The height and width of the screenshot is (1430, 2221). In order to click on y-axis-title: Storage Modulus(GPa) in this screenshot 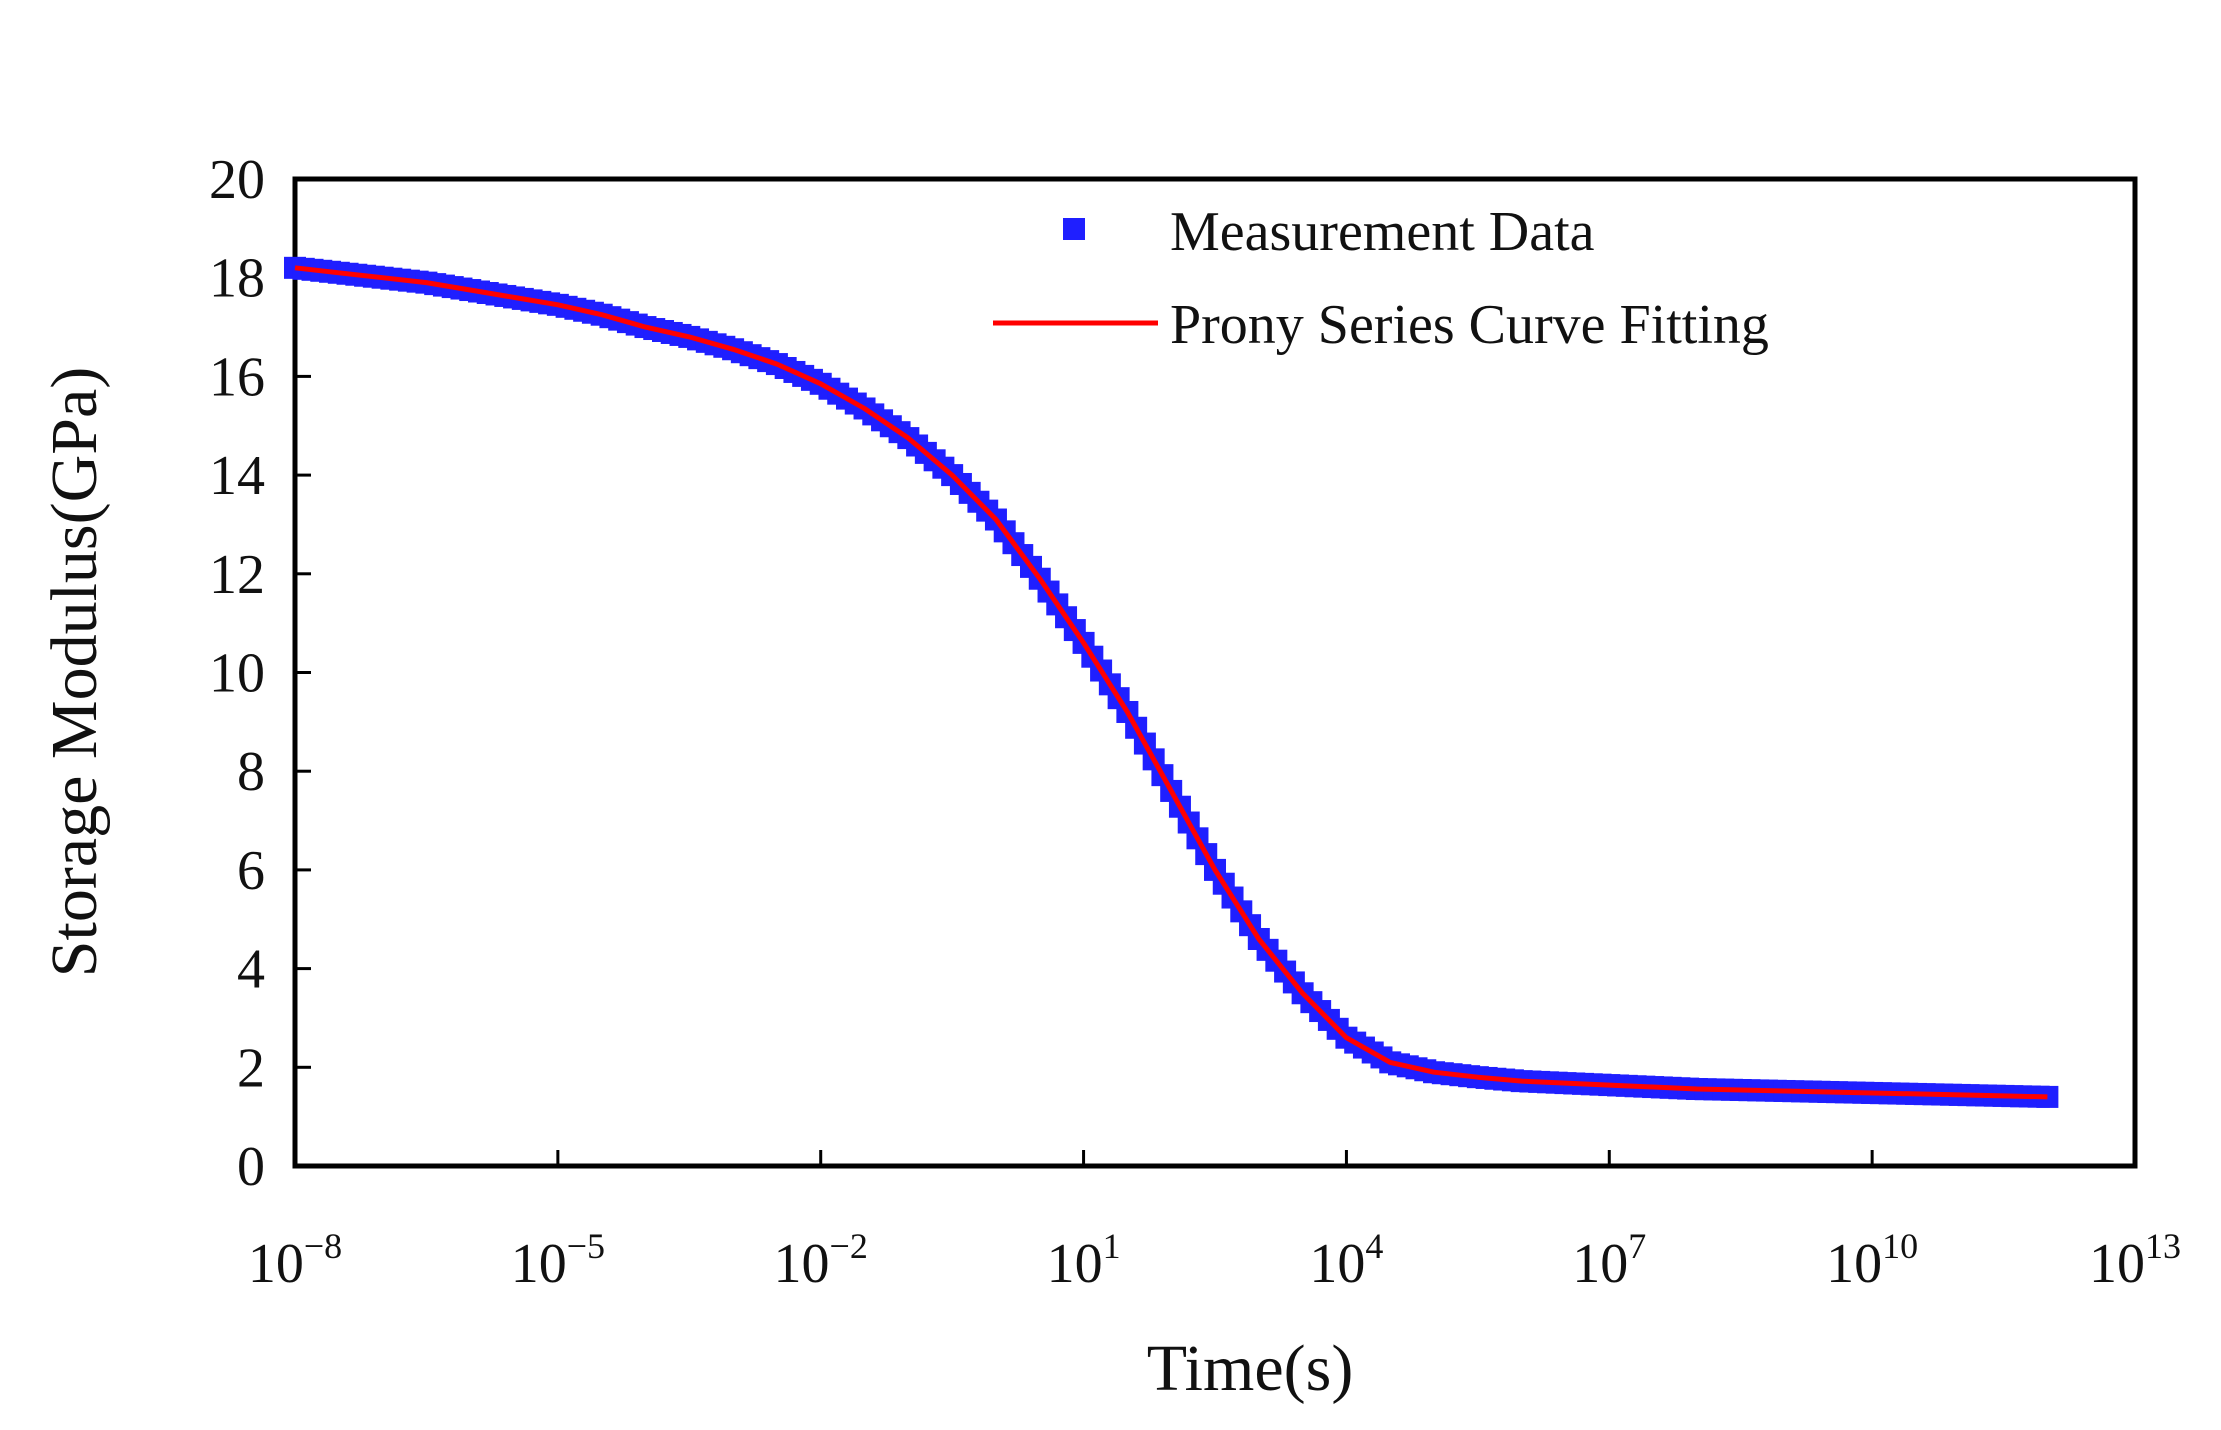, I will do `click(74, 672)`.